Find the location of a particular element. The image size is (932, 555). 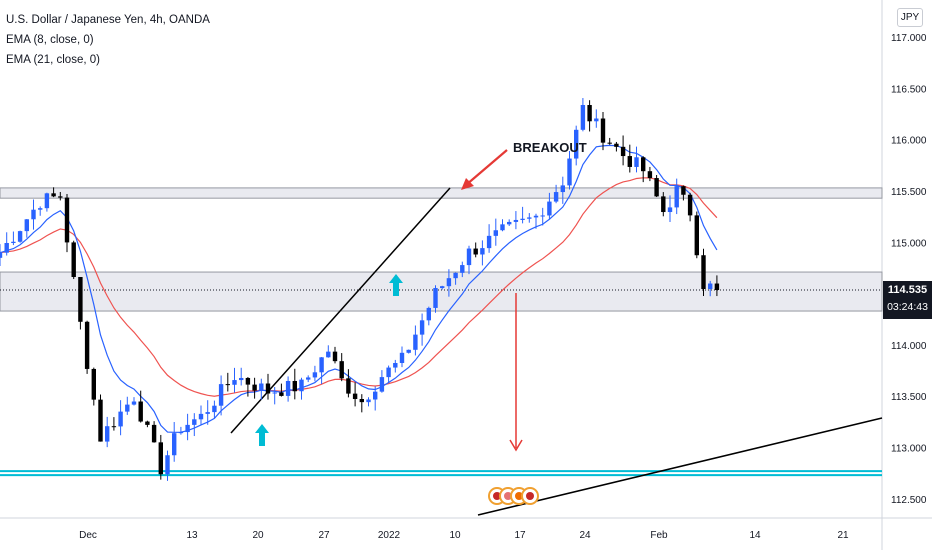

breakout-arrow-shaft is located at coordinates (486, 167).